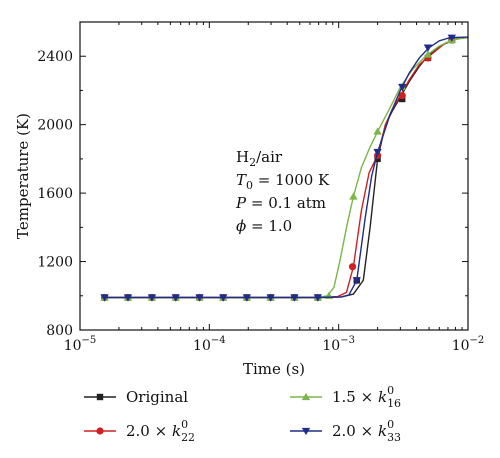 The width and height of the screenshot is (500, 458). I want to click on legend-label: 1.5 × k0 16, so click(366, 397).